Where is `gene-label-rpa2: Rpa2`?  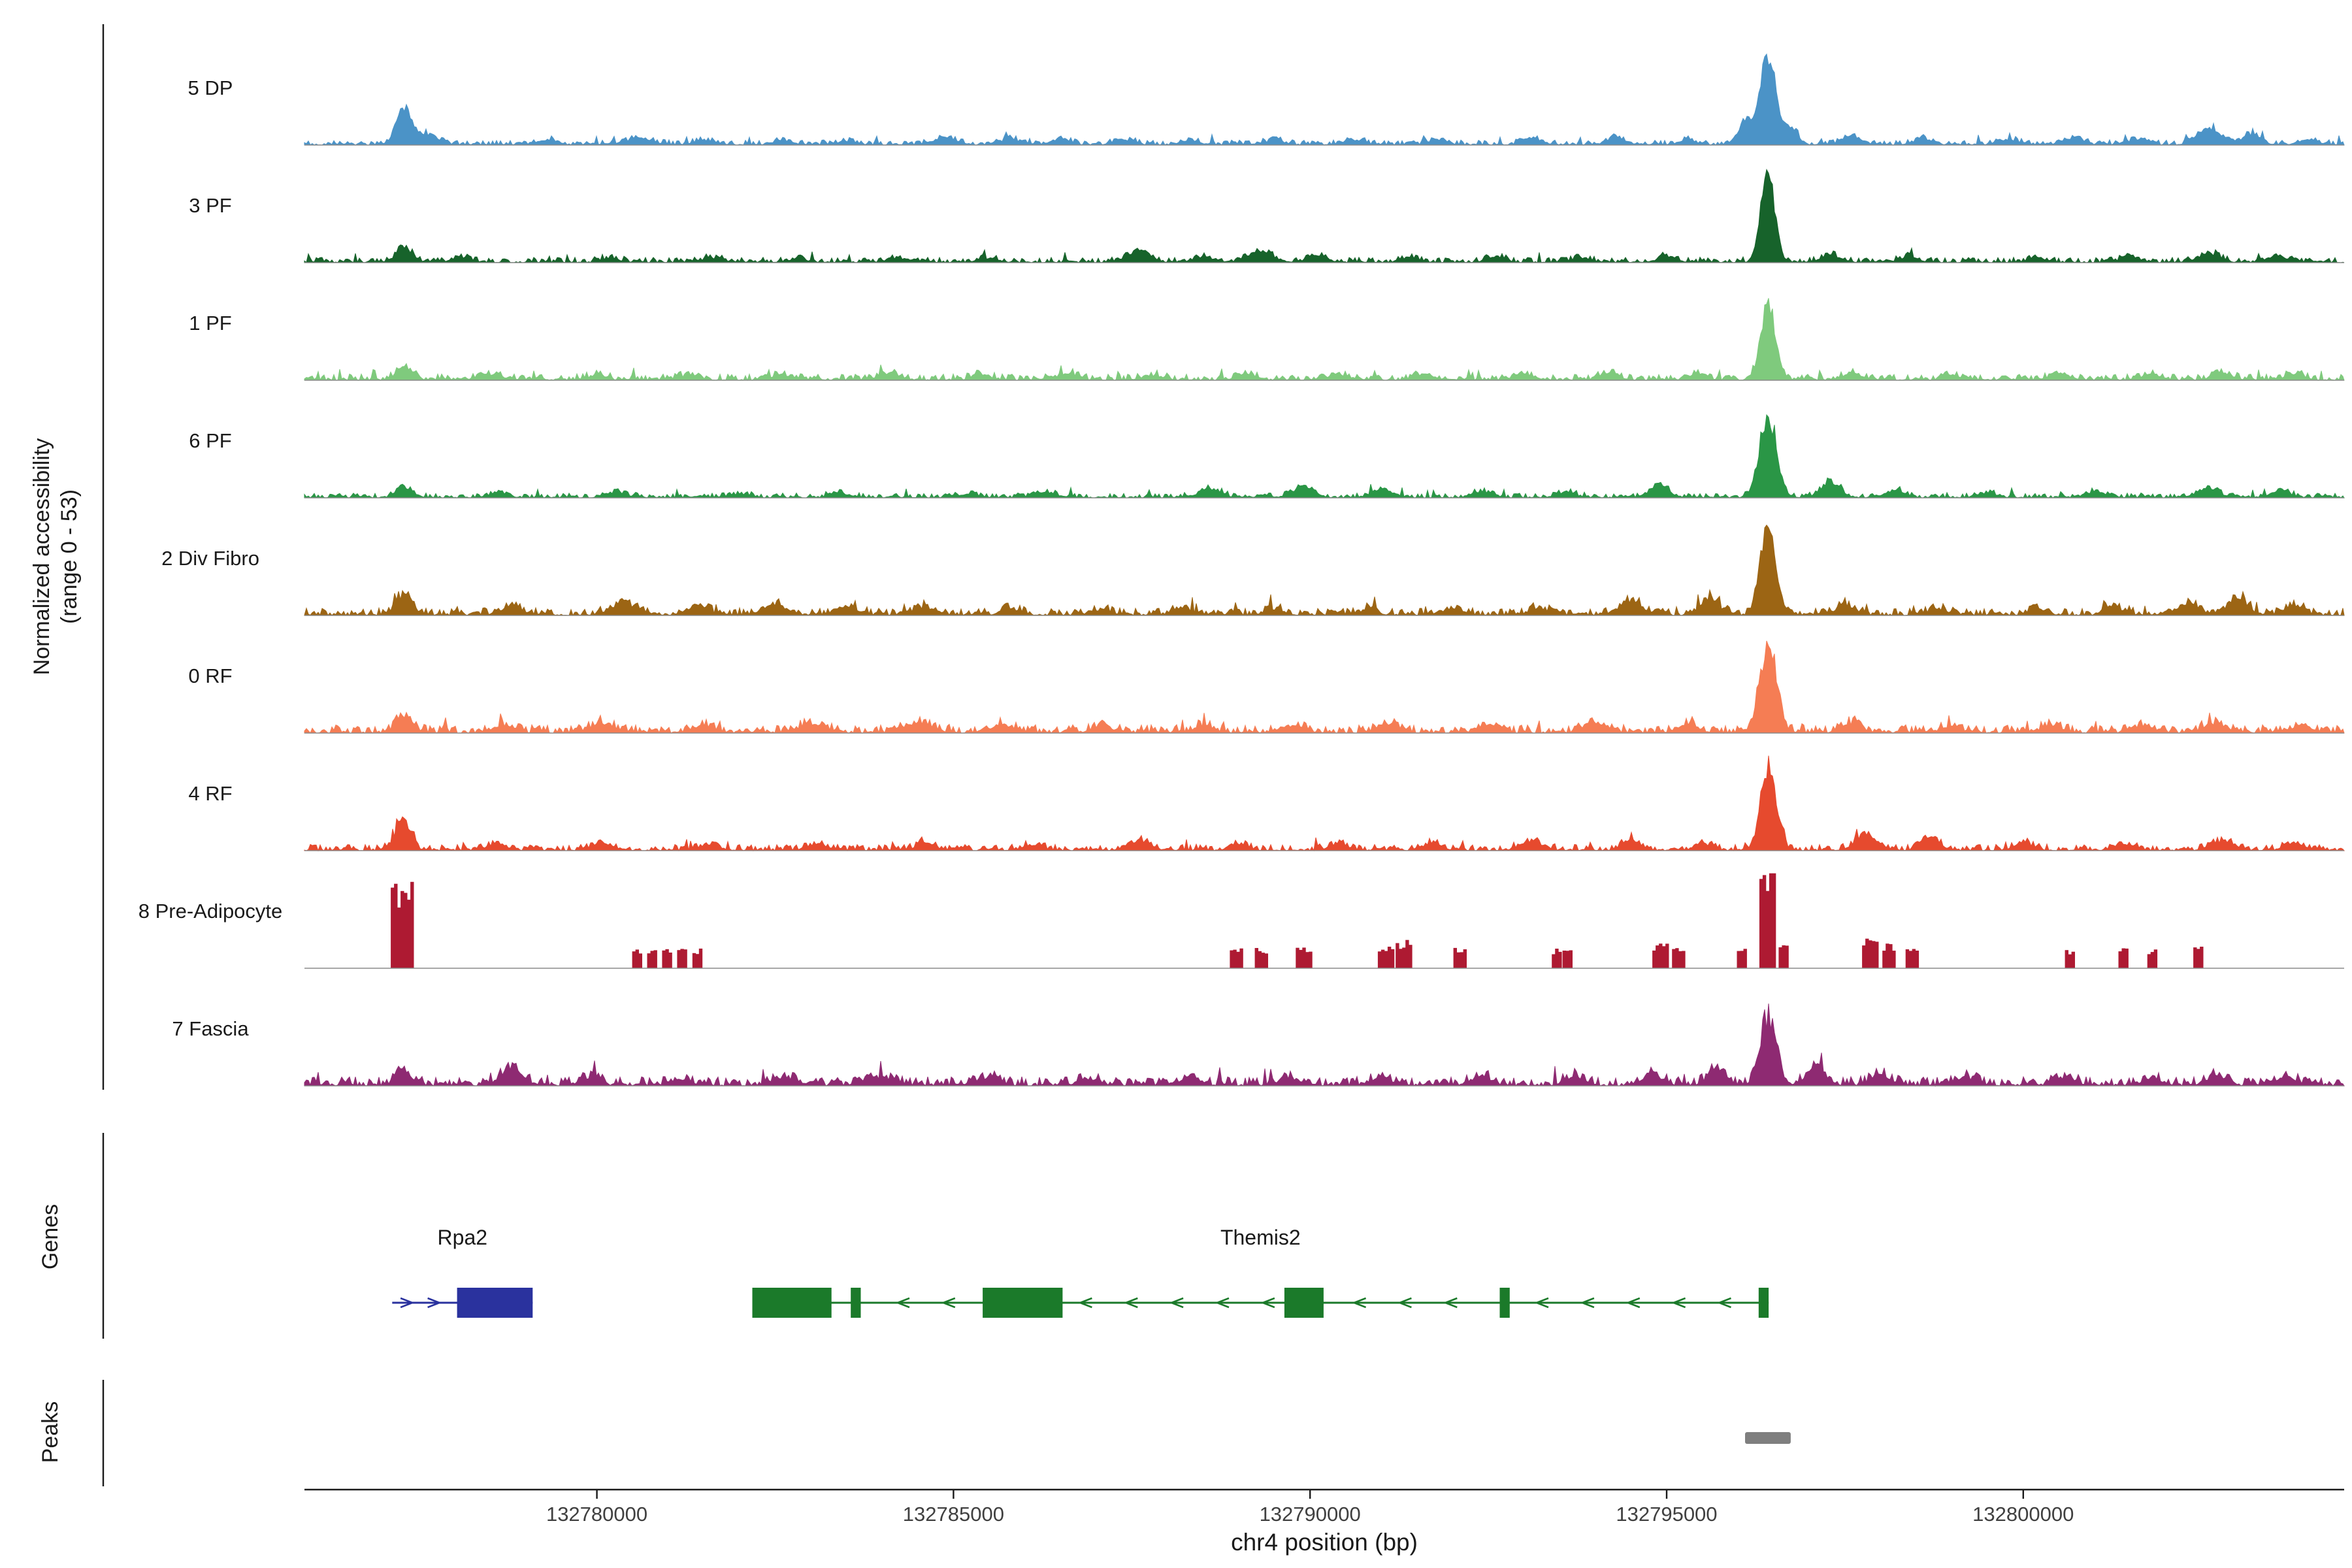 gene-label-rpa2: Rpa2 is located at coordinates (462, 1237).